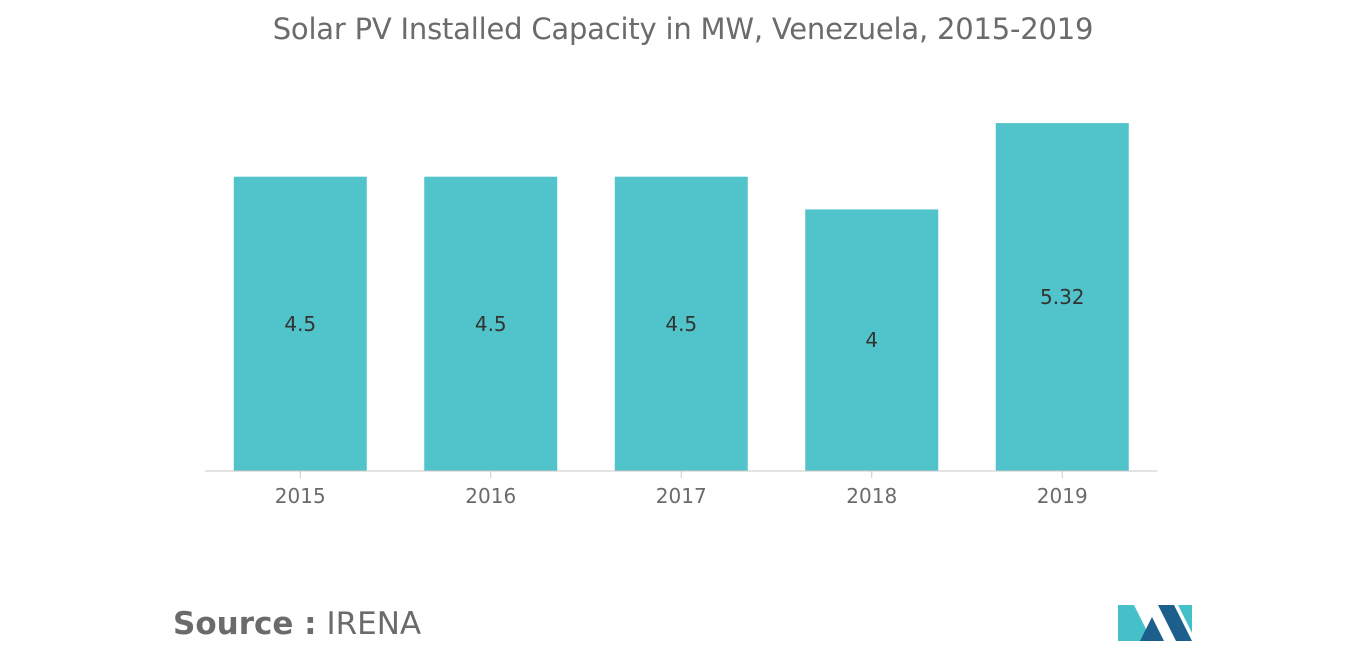 This screenshot has width=1366, height=655. I want to click on logo-shape-left, so click(1135, 623).